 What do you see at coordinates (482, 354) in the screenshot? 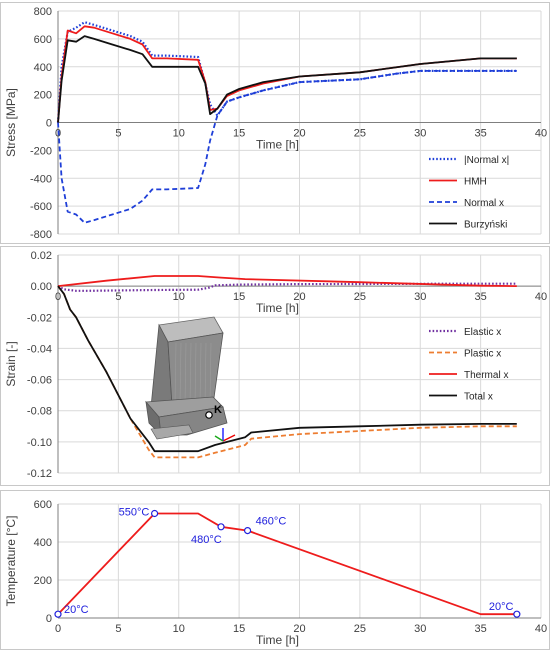
I see `legend-label: Plastic x` at bounding box center [482, 354].